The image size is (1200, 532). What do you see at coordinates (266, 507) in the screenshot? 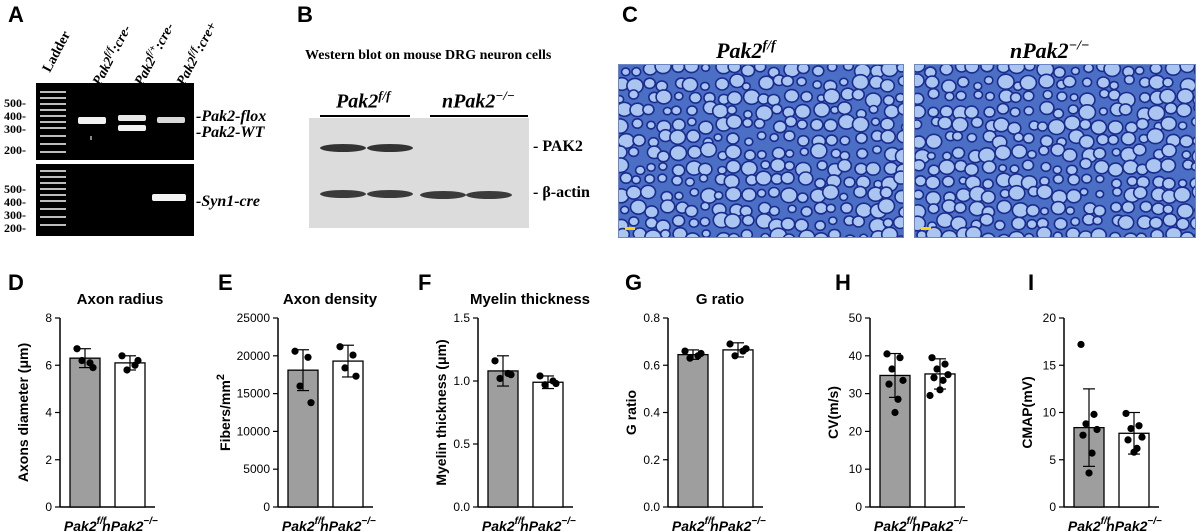
I see `y-tick-label: 0` at bounding box center [266, 507].